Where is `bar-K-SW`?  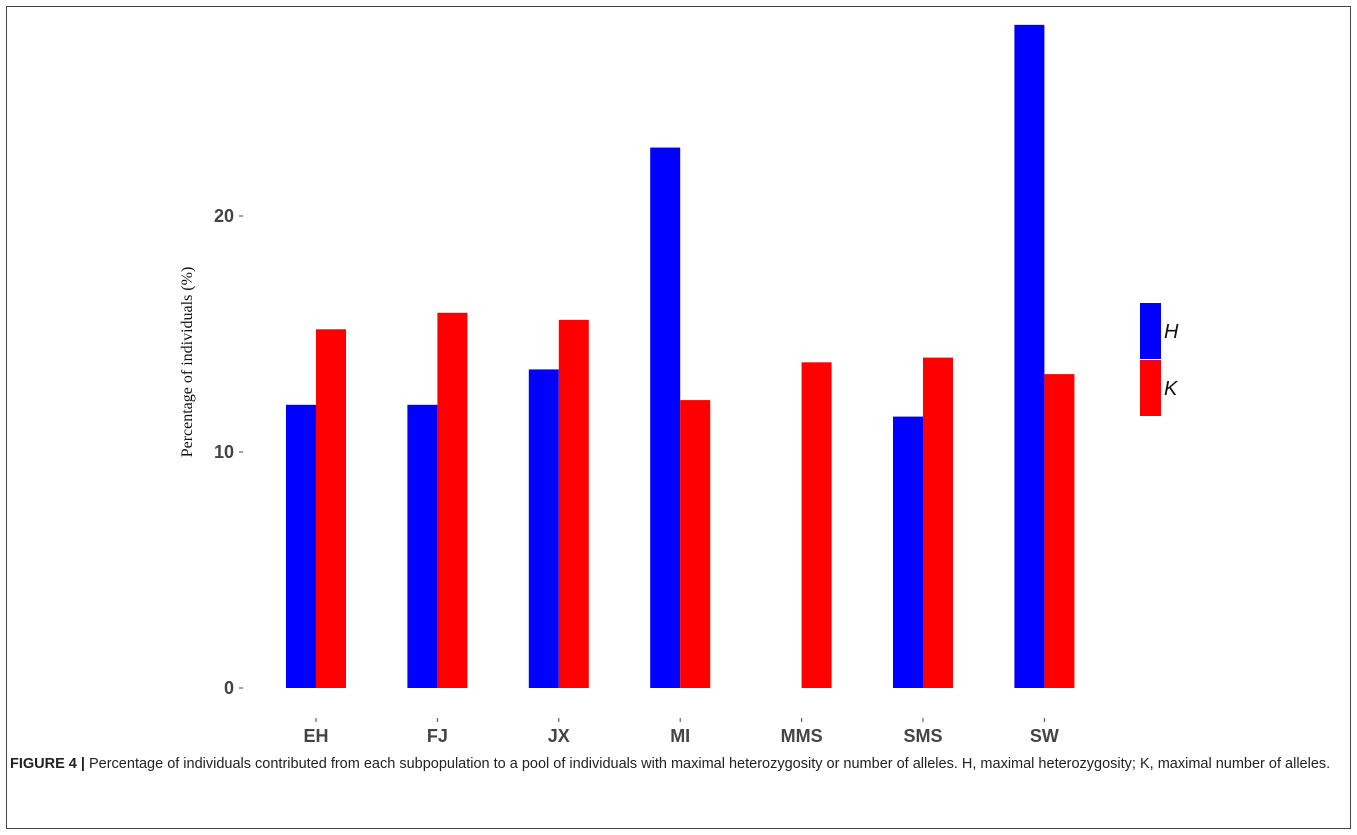
bar-K-SW is located at coordinates (1059, 531).